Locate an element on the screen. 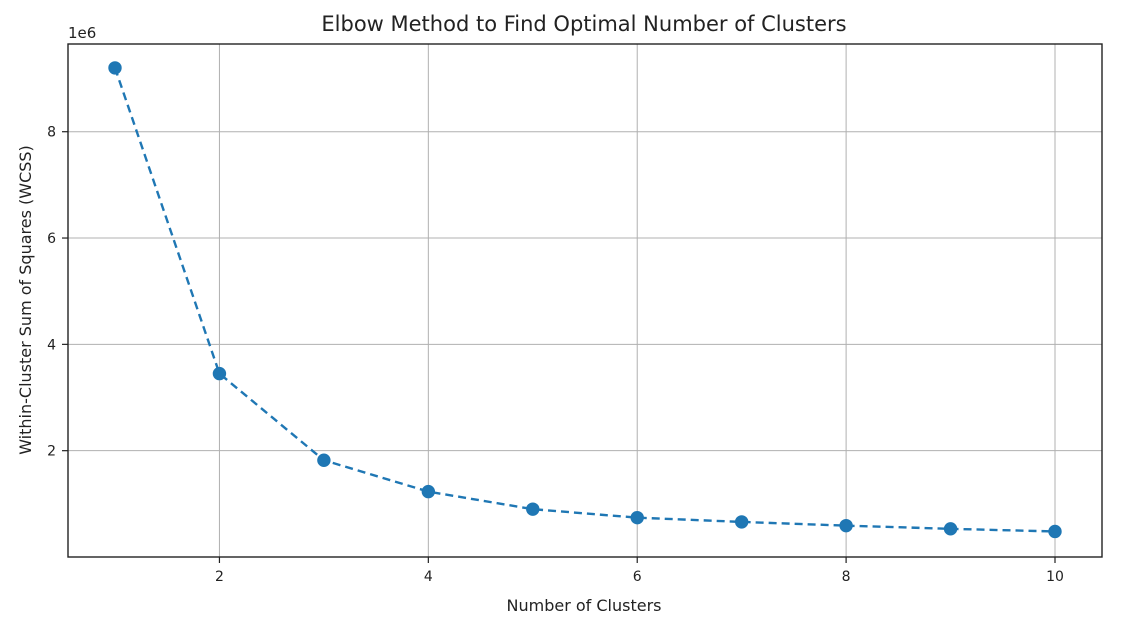 The image size is (1135, 623). x-tick-label: 6 is located at coordinates (637, 577).